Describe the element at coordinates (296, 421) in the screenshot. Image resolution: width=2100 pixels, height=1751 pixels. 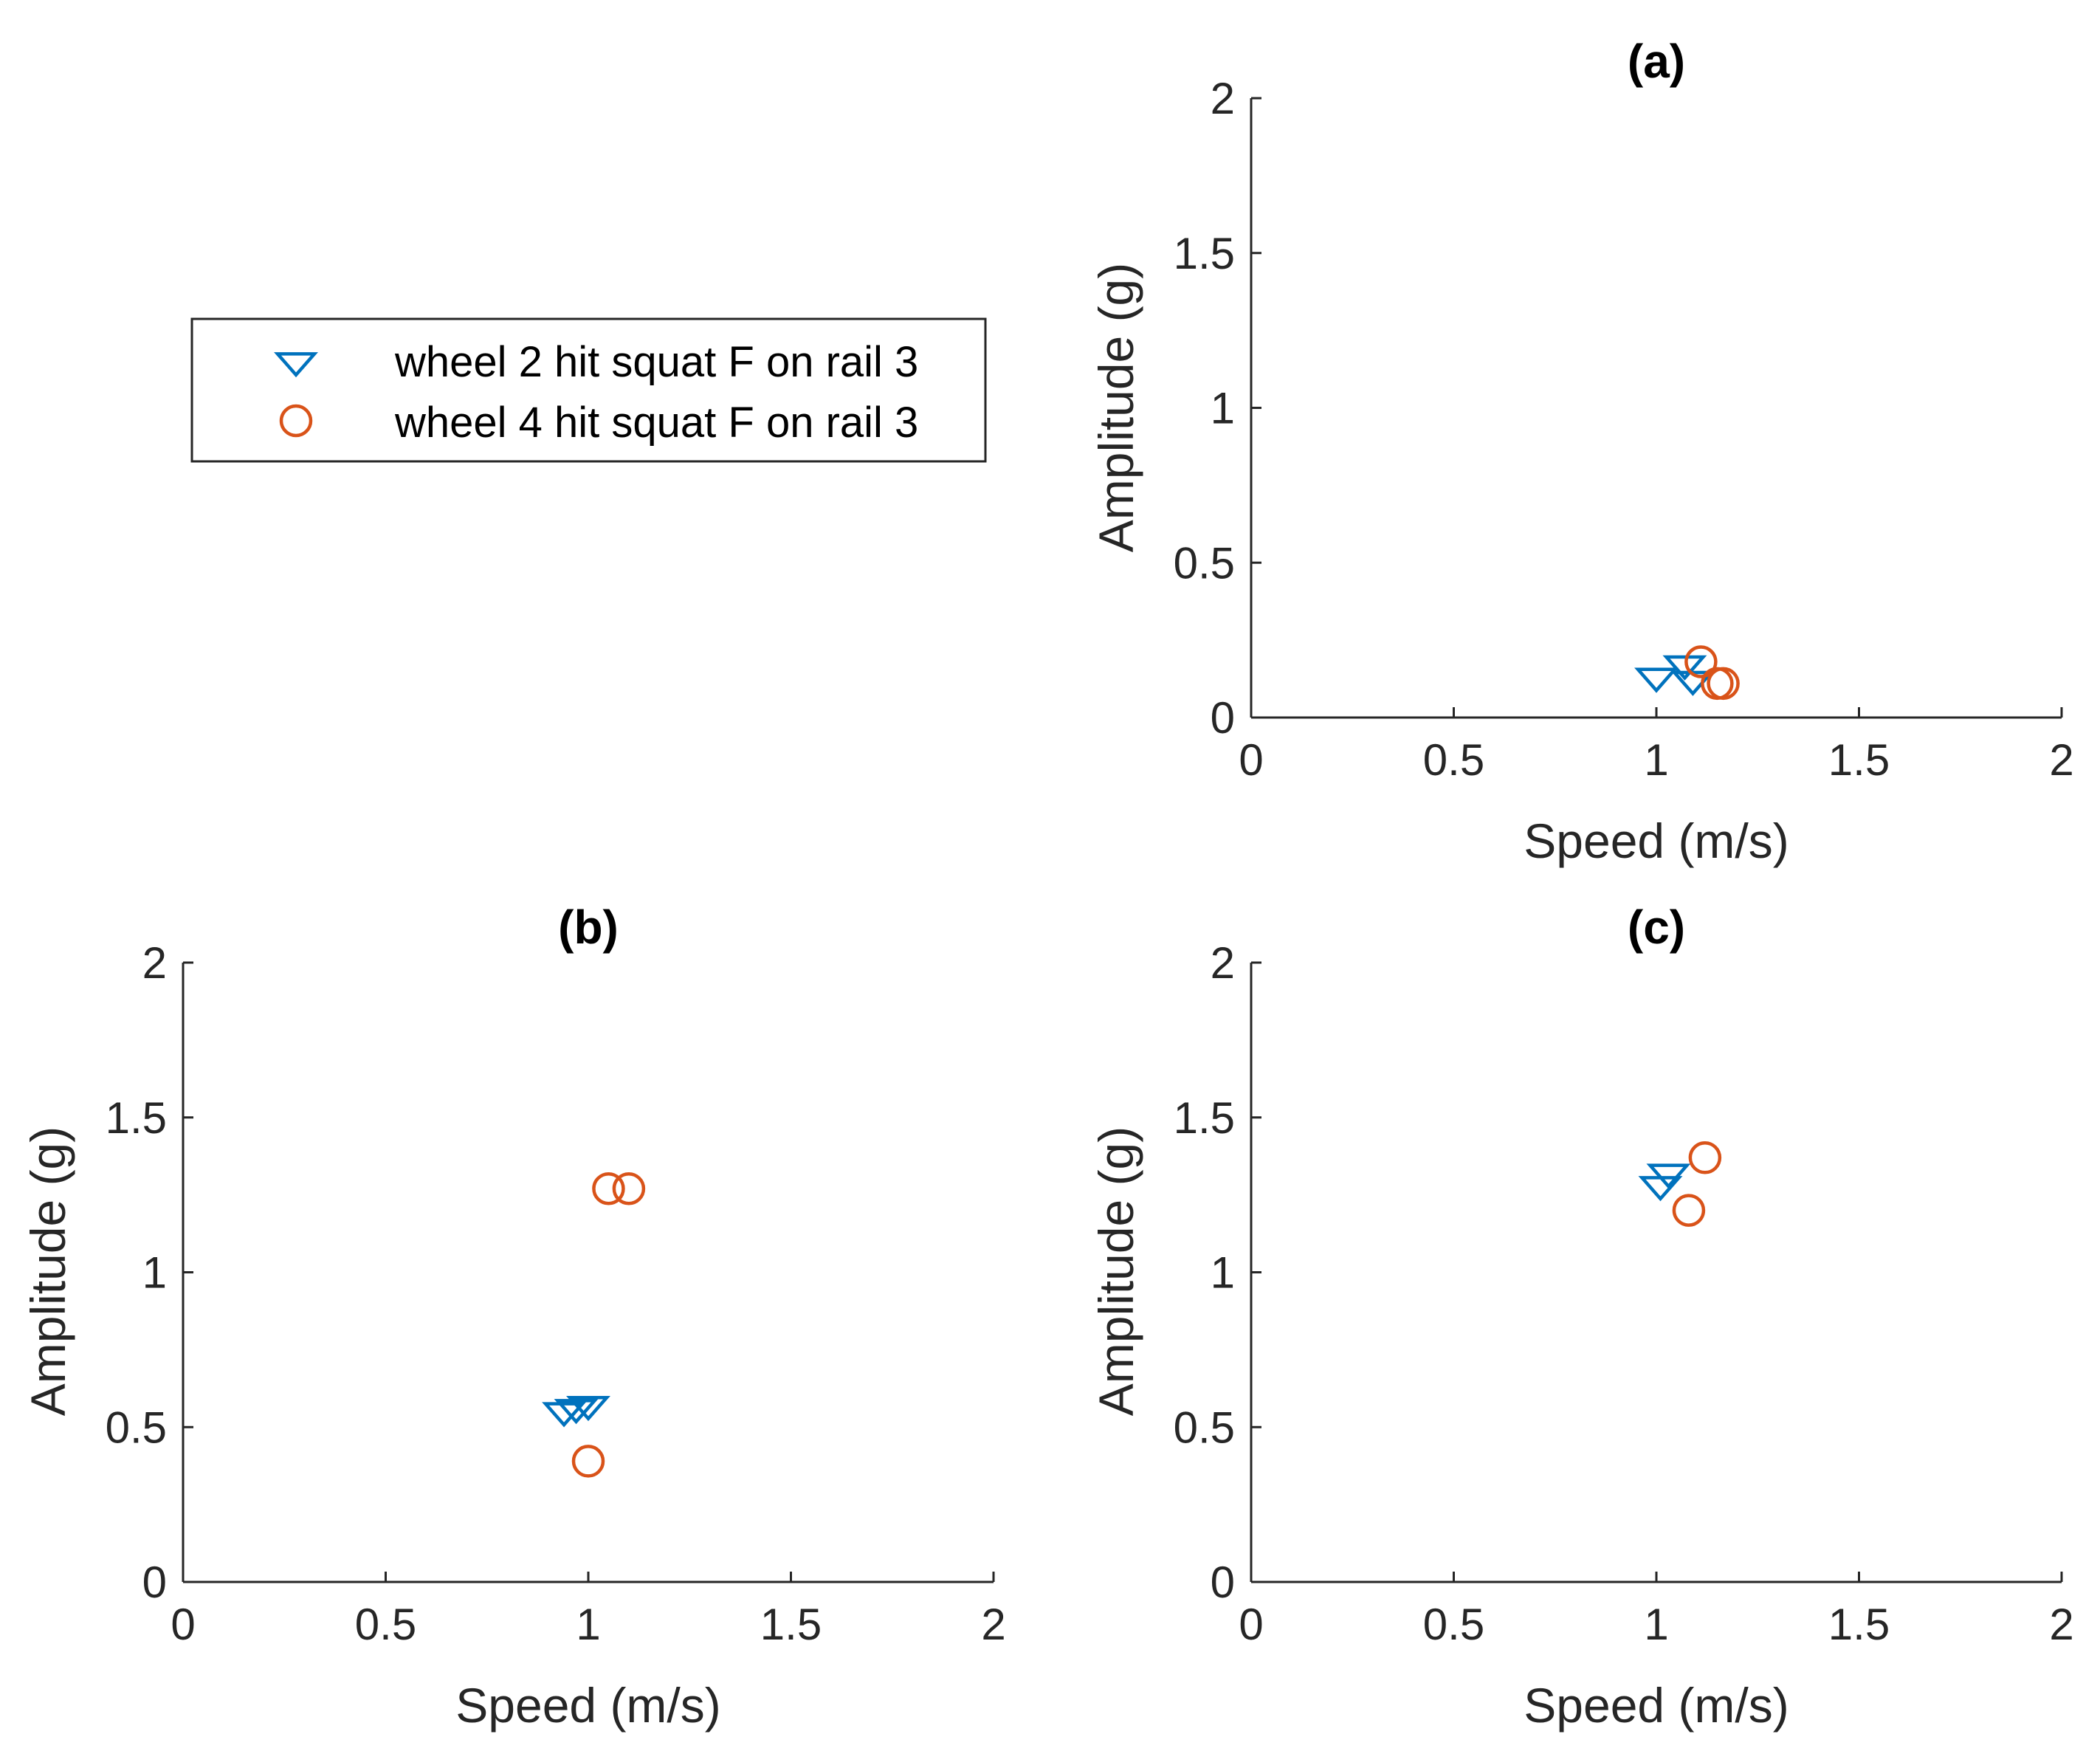
I see `legend-marker-circle` at that location.